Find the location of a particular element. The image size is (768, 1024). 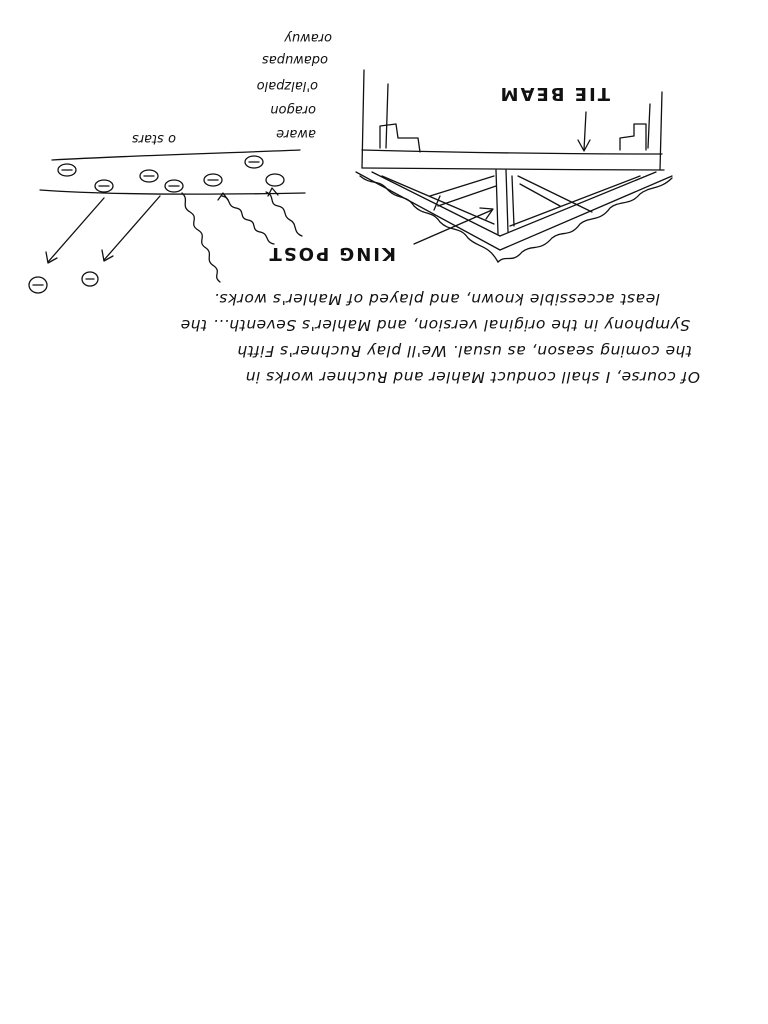

band-bottom-line is located at coordinates (172, 192).